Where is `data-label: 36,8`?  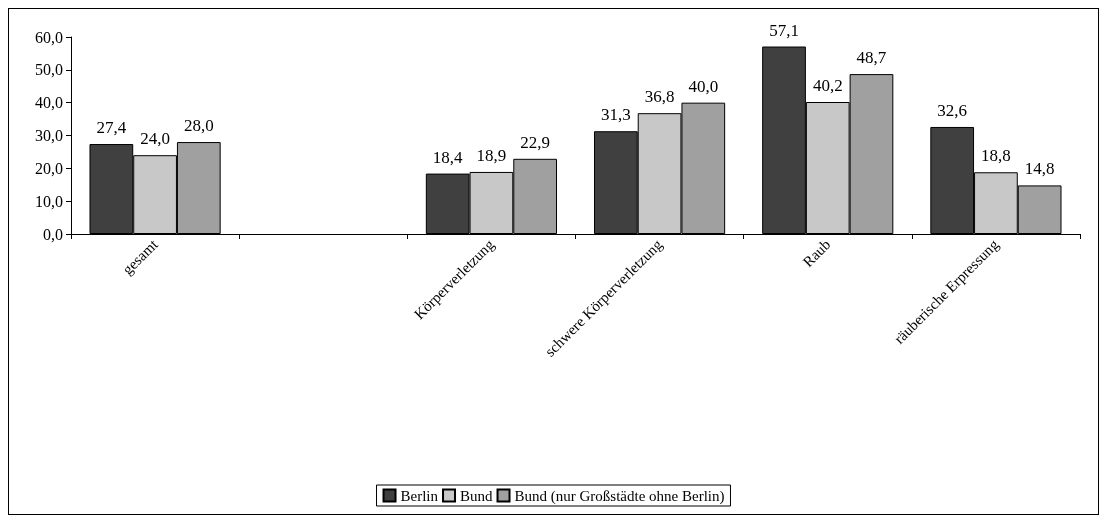
data-label: 36,8 is located at coordinates (659, 97).